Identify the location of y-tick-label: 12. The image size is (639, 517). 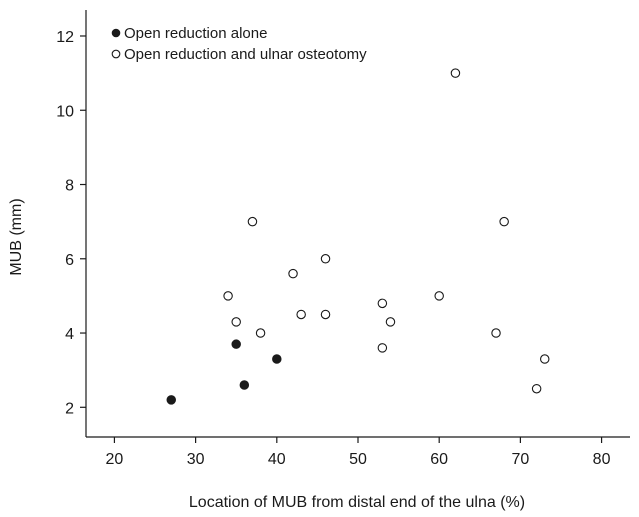
(65, 37).